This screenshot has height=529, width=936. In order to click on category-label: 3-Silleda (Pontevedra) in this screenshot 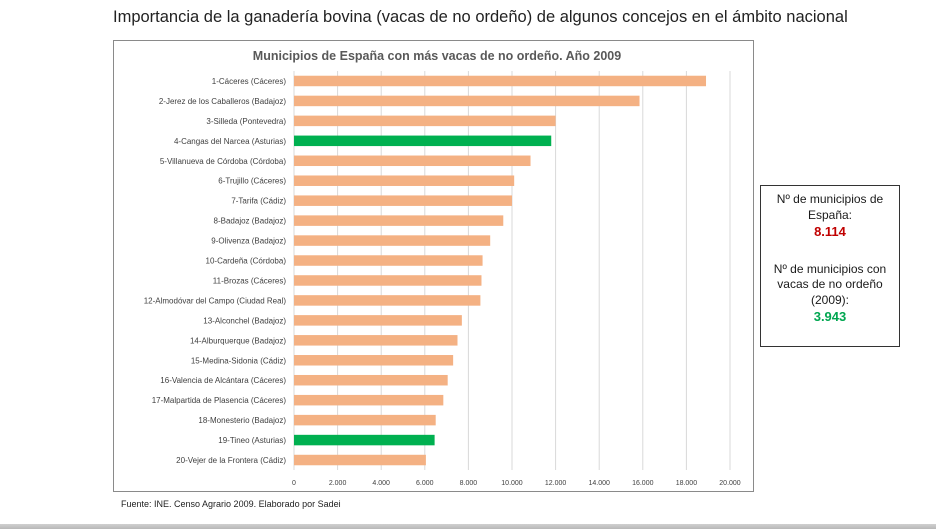, I will do `click(246, 121)`.